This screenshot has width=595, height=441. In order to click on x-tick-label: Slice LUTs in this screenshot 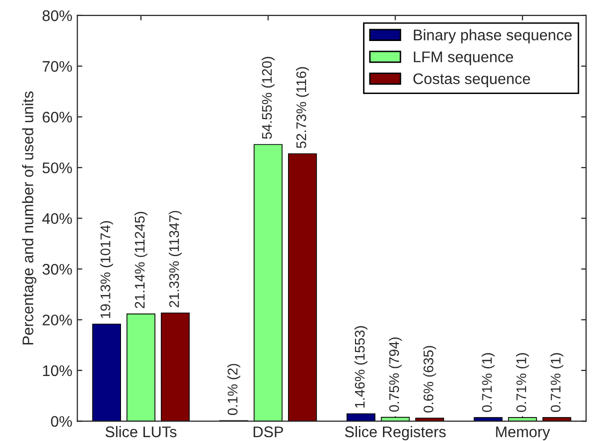, I will do `click(141, 432)`.